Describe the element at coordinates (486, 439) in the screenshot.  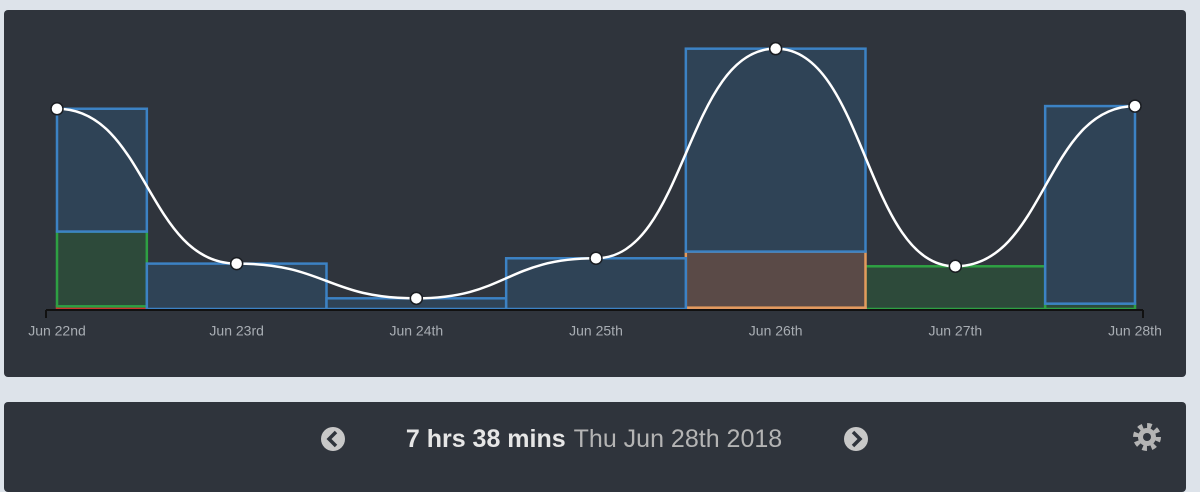
I see `duration: 7 hrs 38 mins` at that location.